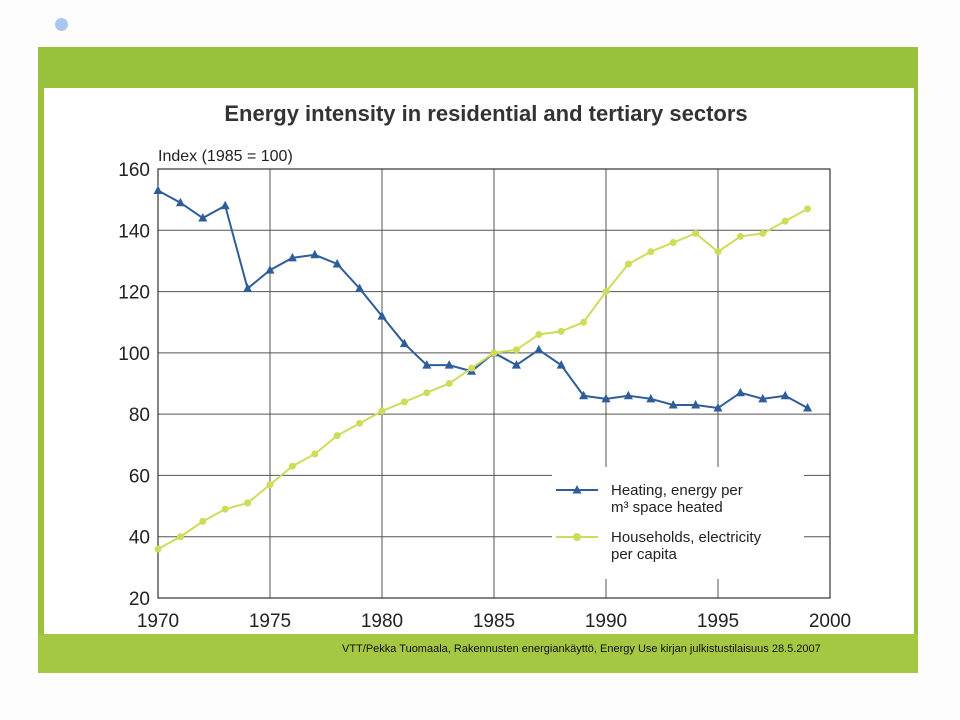  What do you see at coordinates (270, 621) in the screenshot?
I see `x-tick-label: 1975` at bounding box center [270, 621].